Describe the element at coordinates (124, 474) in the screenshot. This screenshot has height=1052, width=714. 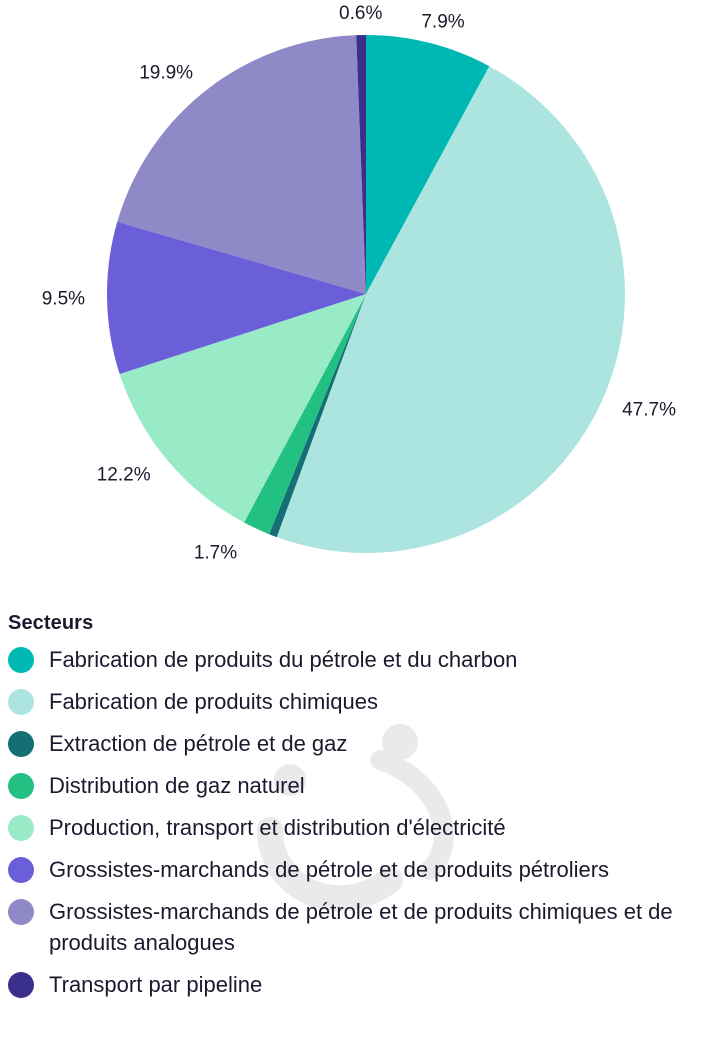
I see `slice-data-label: 12.2%` at that location.